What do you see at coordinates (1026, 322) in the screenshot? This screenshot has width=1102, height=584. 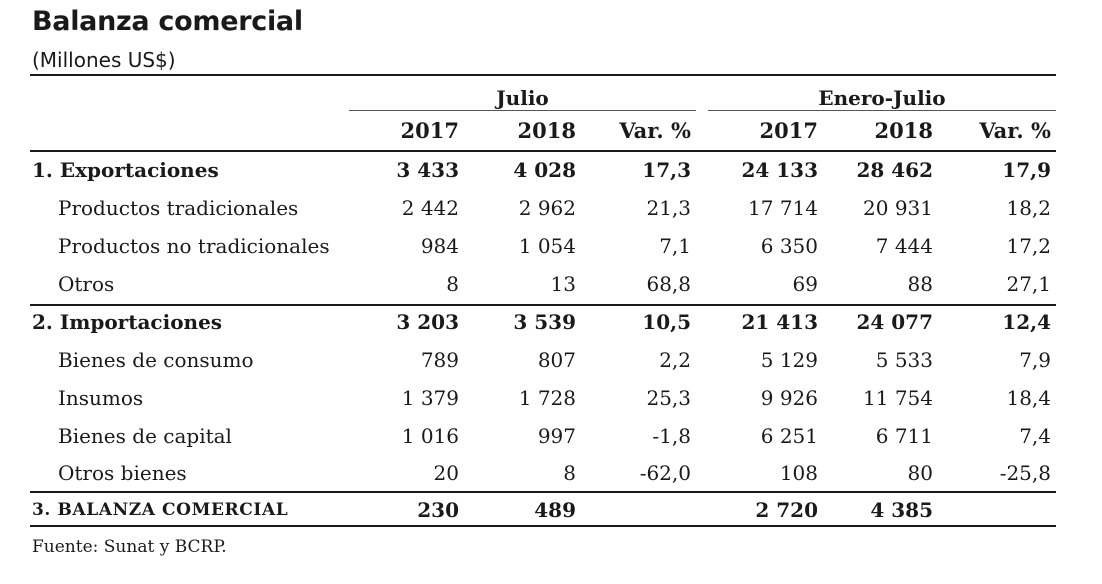 I see `cell-enero-julio-var: 12,4` at bounding box center [1026, 322].